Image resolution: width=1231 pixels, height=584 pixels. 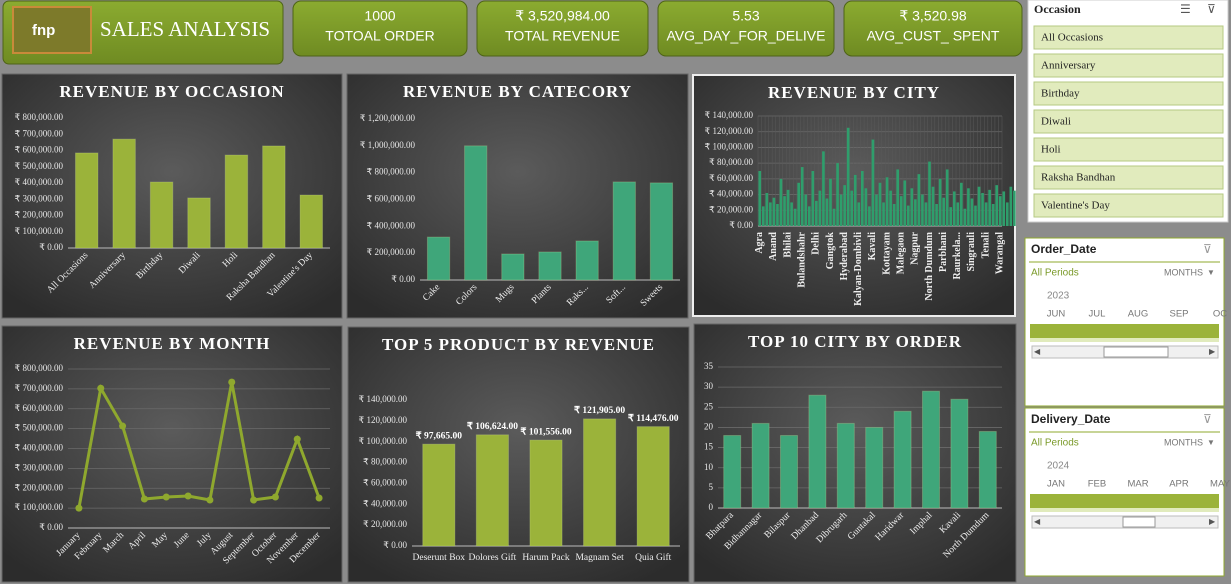 What do you see at coordinates (872, 246) in the screenshot?
I see `x-tick-label: Kavali` at bounding box center [872, 246].